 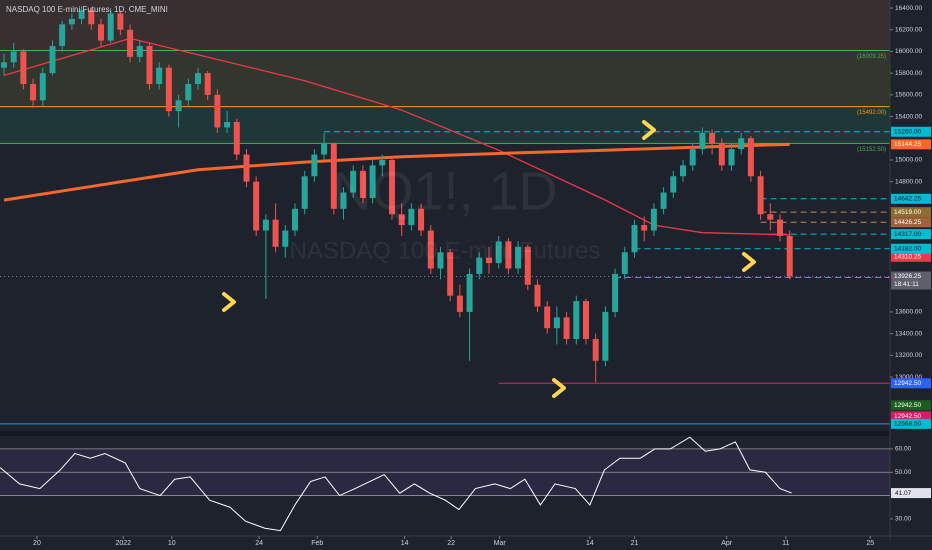 What do you see at coordinates (871, 57) in the screenshot?
I see `level-label: (16009.25)` at bounding box center [871, 57].